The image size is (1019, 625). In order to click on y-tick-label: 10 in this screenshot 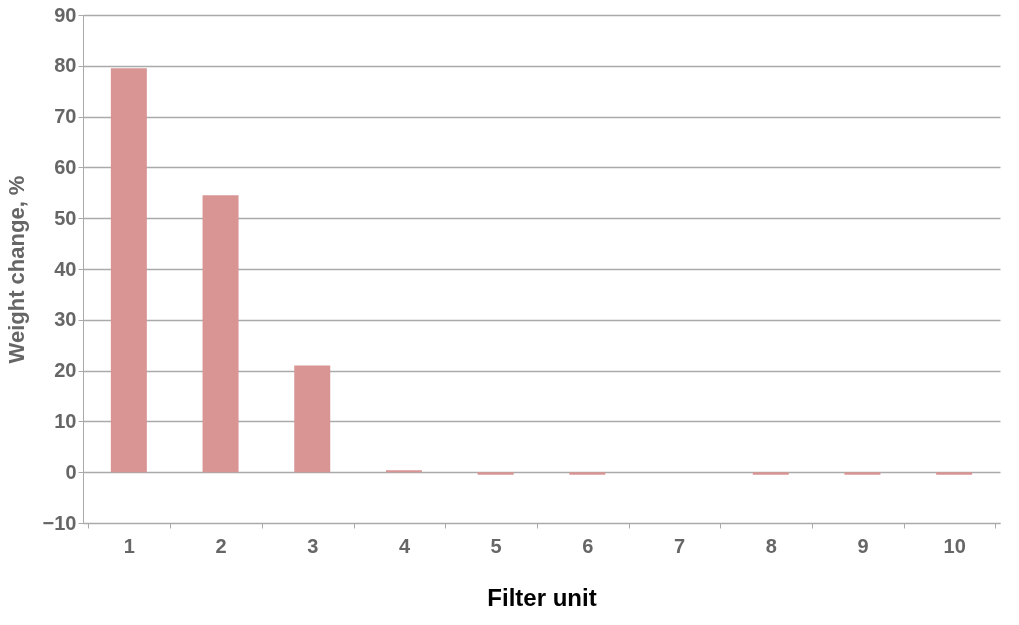, I will do `click(65, 420)`.